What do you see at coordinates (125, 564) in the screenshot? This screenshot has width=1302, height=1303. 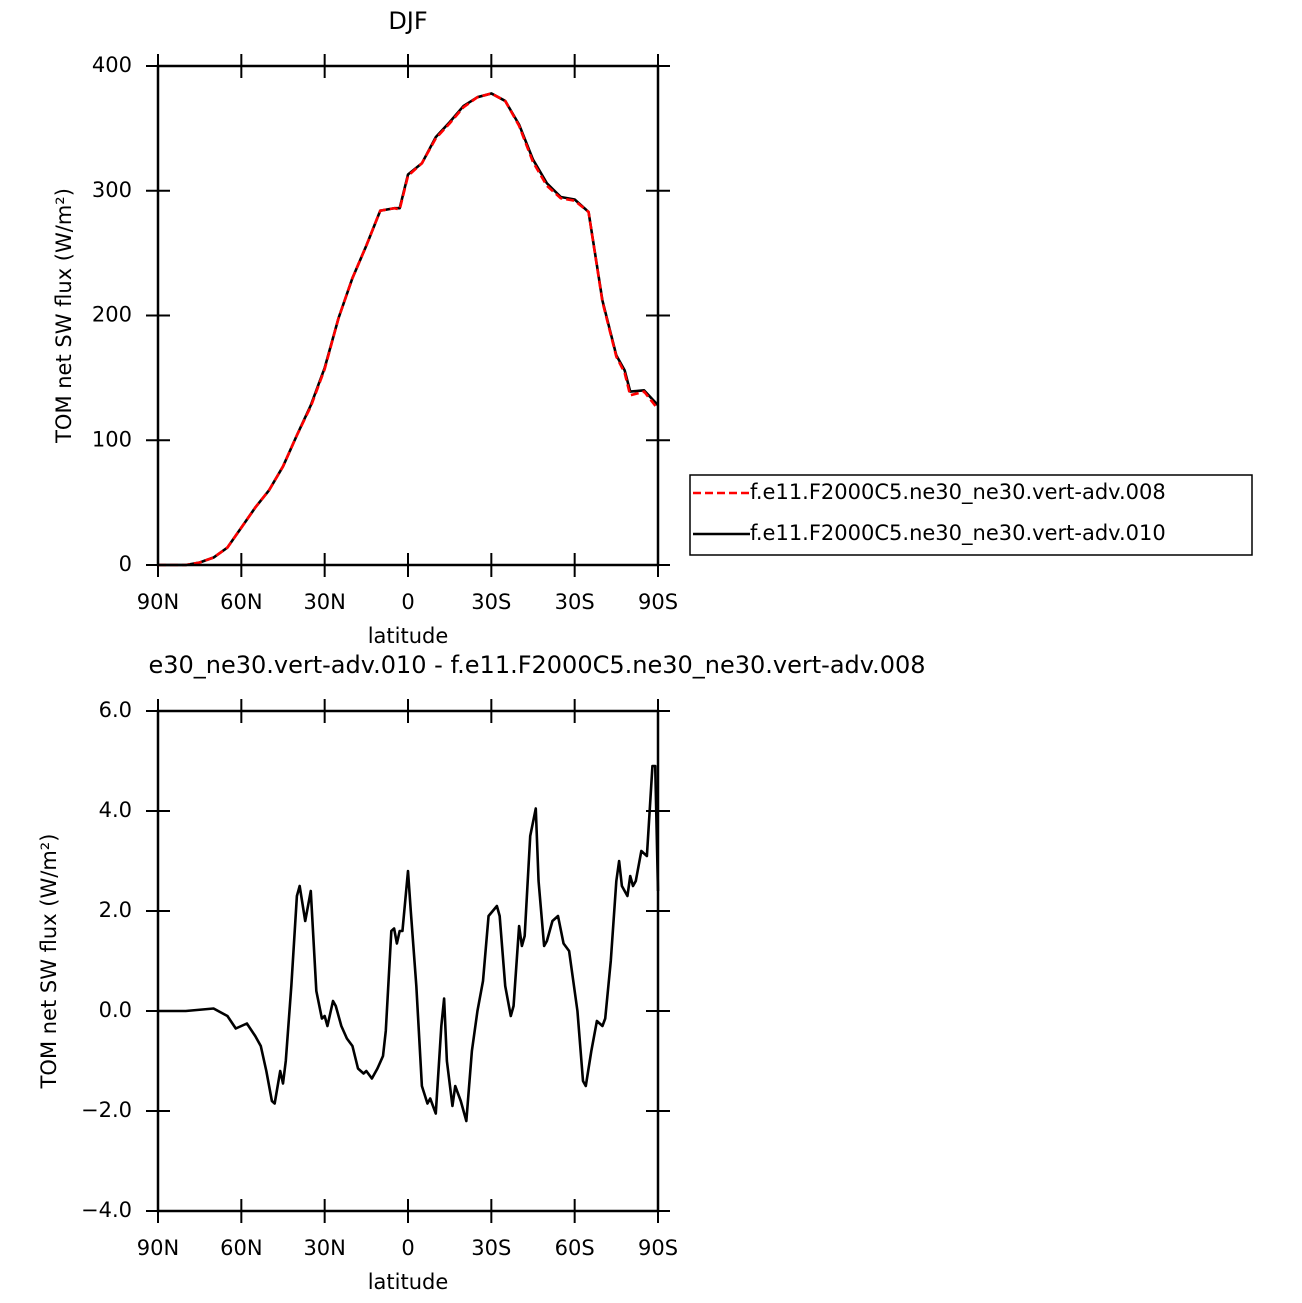 I see `y-tick-label: 0` at bounding box center [125, 564].